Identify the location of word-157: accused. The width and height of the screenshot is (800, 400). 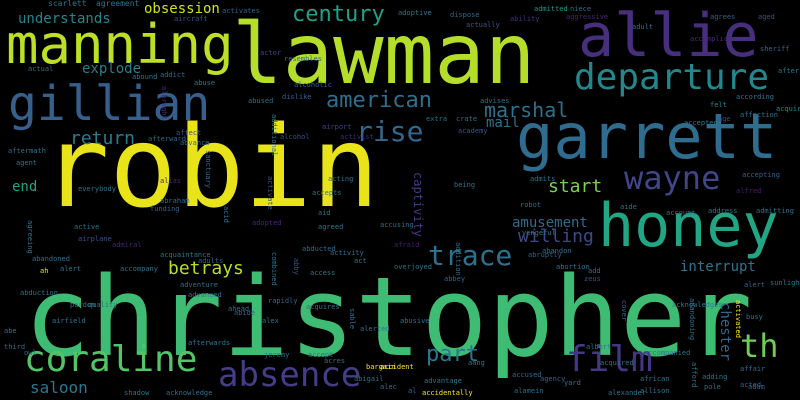
(527, 375).